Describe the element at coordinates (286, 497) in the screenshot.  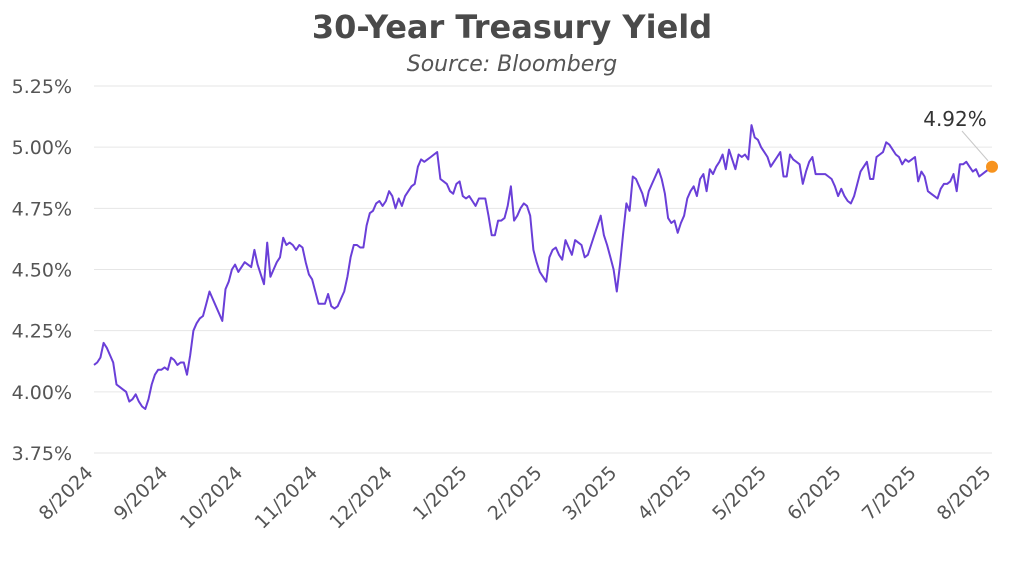
I see `x-tick-label: 11/2024` at that location.